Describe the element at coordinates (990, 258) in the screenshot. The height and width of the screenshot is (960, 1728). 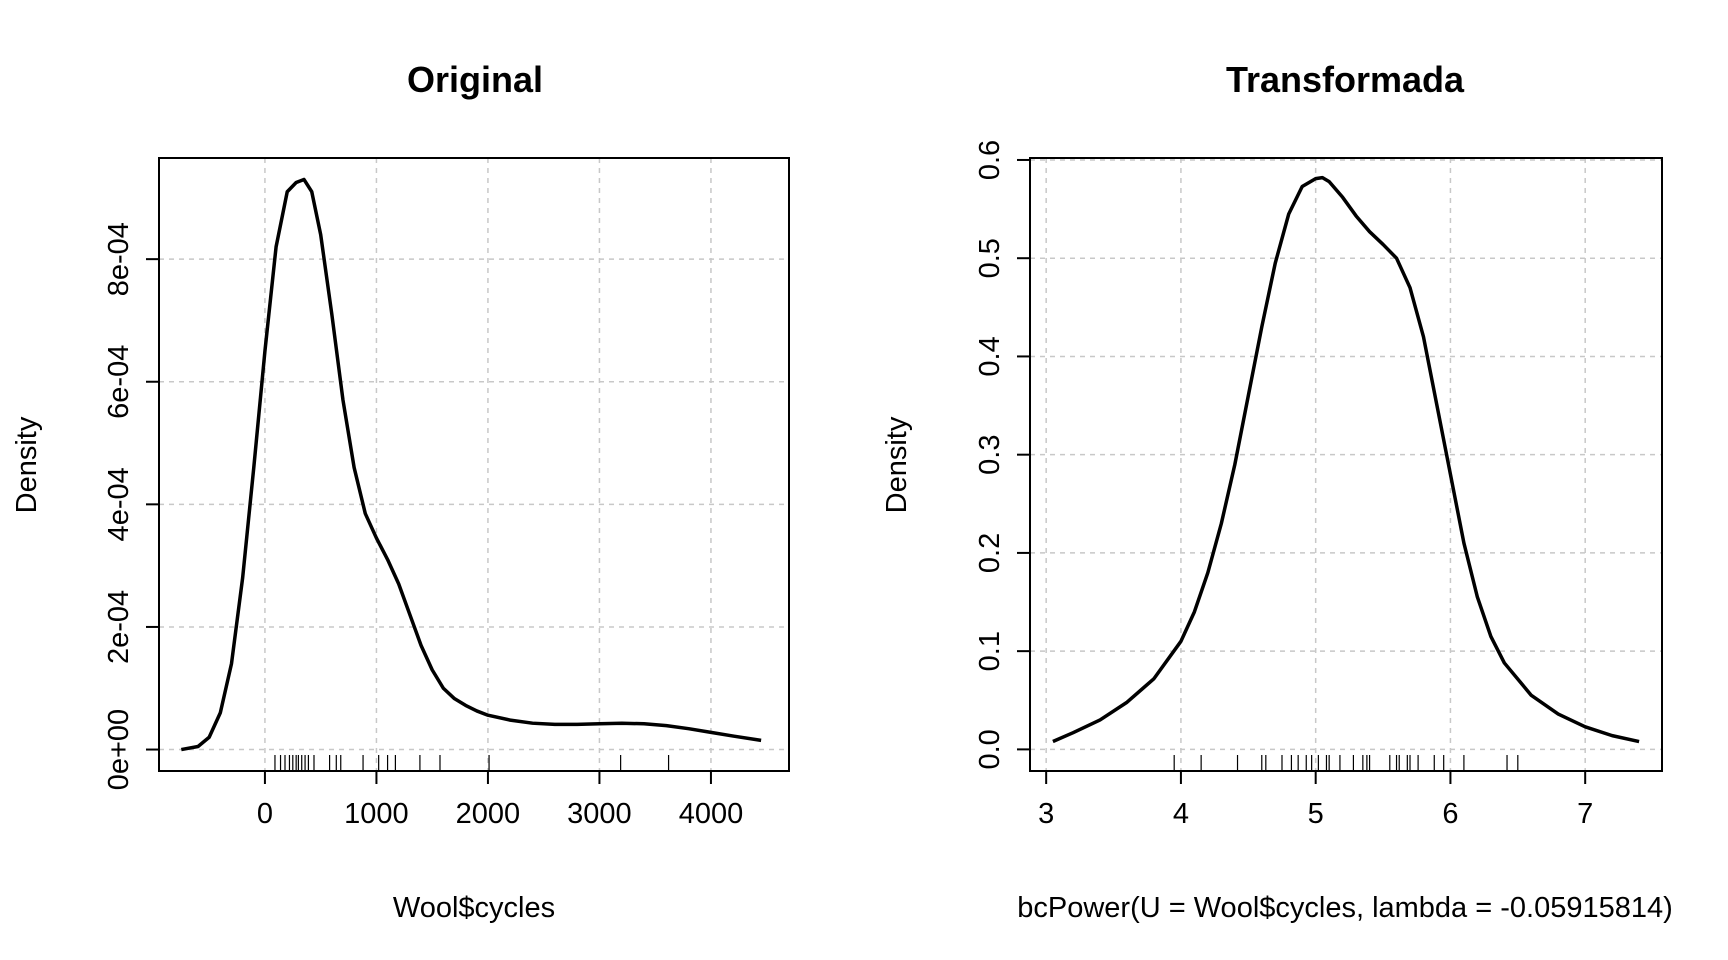
I see `y-tick-label: 0.5` at that location.